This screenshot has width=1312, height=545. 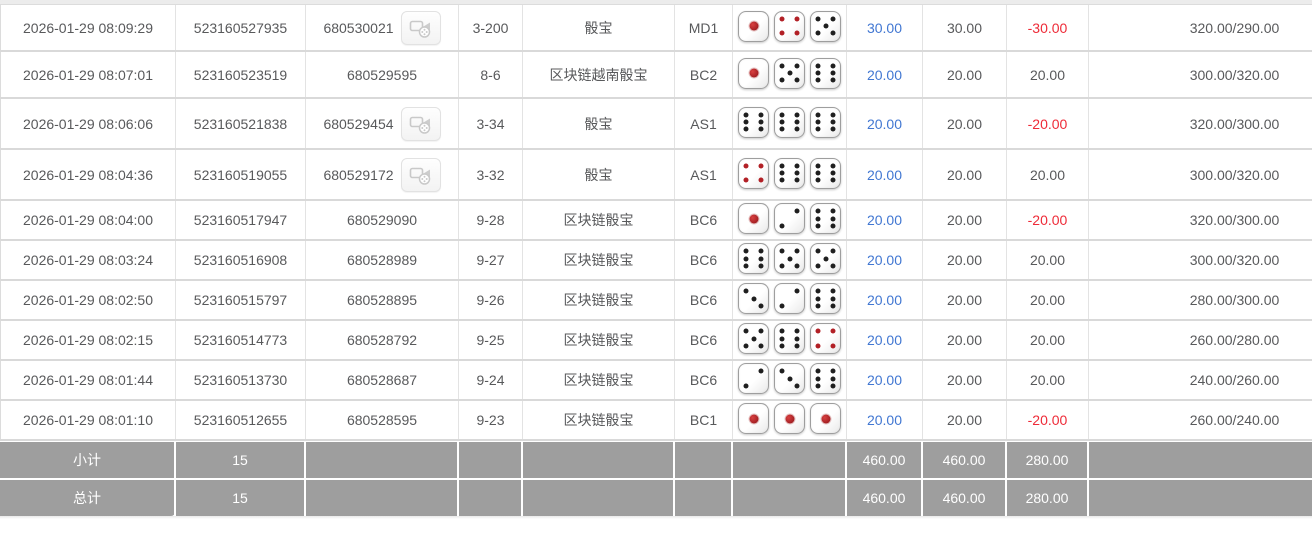 I want to click on win-loss-cell: -20.00, so click(x=1047, y=420).